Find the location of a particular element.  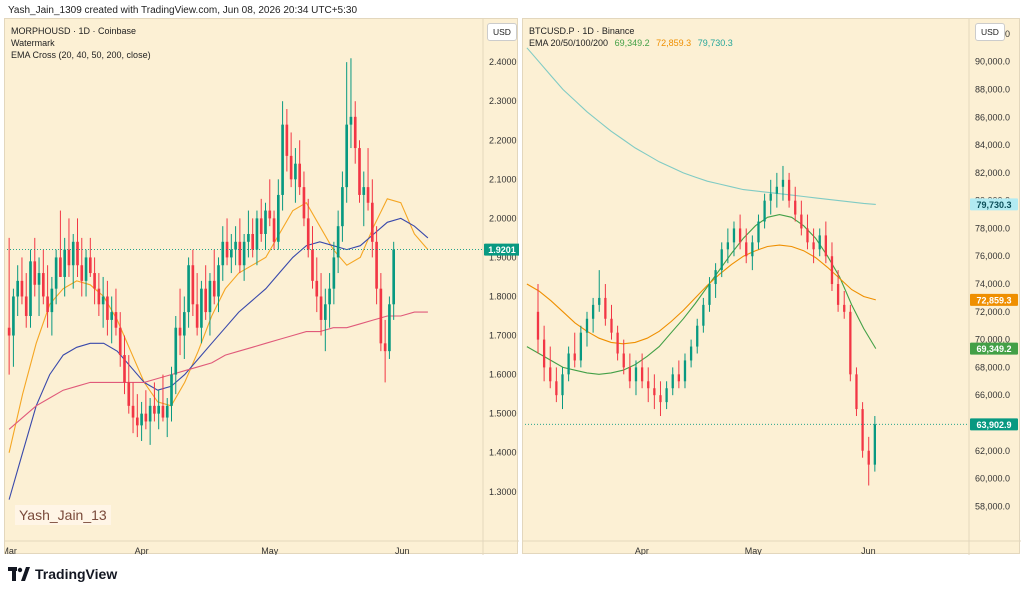

y-tick-label: 76,000.0 is located at coordinates (992, 256).